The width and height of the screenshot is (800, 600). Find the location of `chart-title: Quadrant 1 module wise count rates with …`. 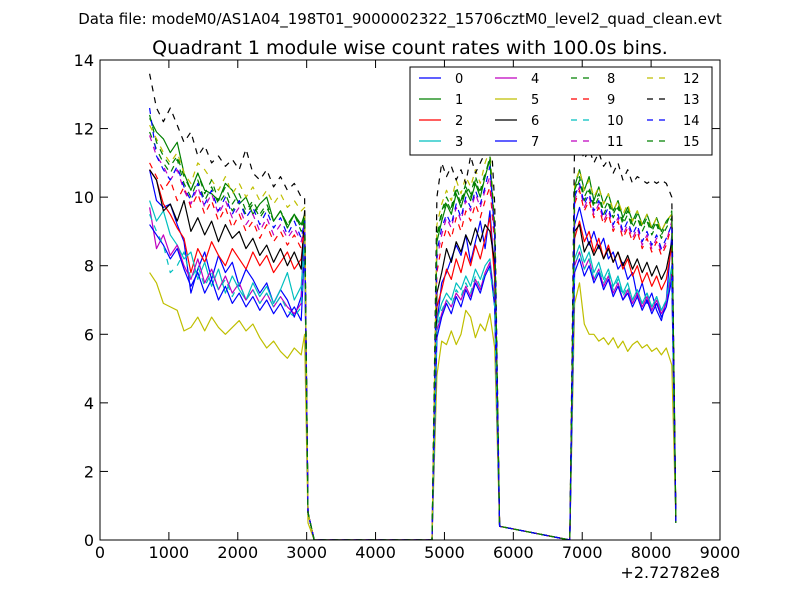

chart-title: Quadrant 1 module wise count rates with … is located at coordinates (410, 48).